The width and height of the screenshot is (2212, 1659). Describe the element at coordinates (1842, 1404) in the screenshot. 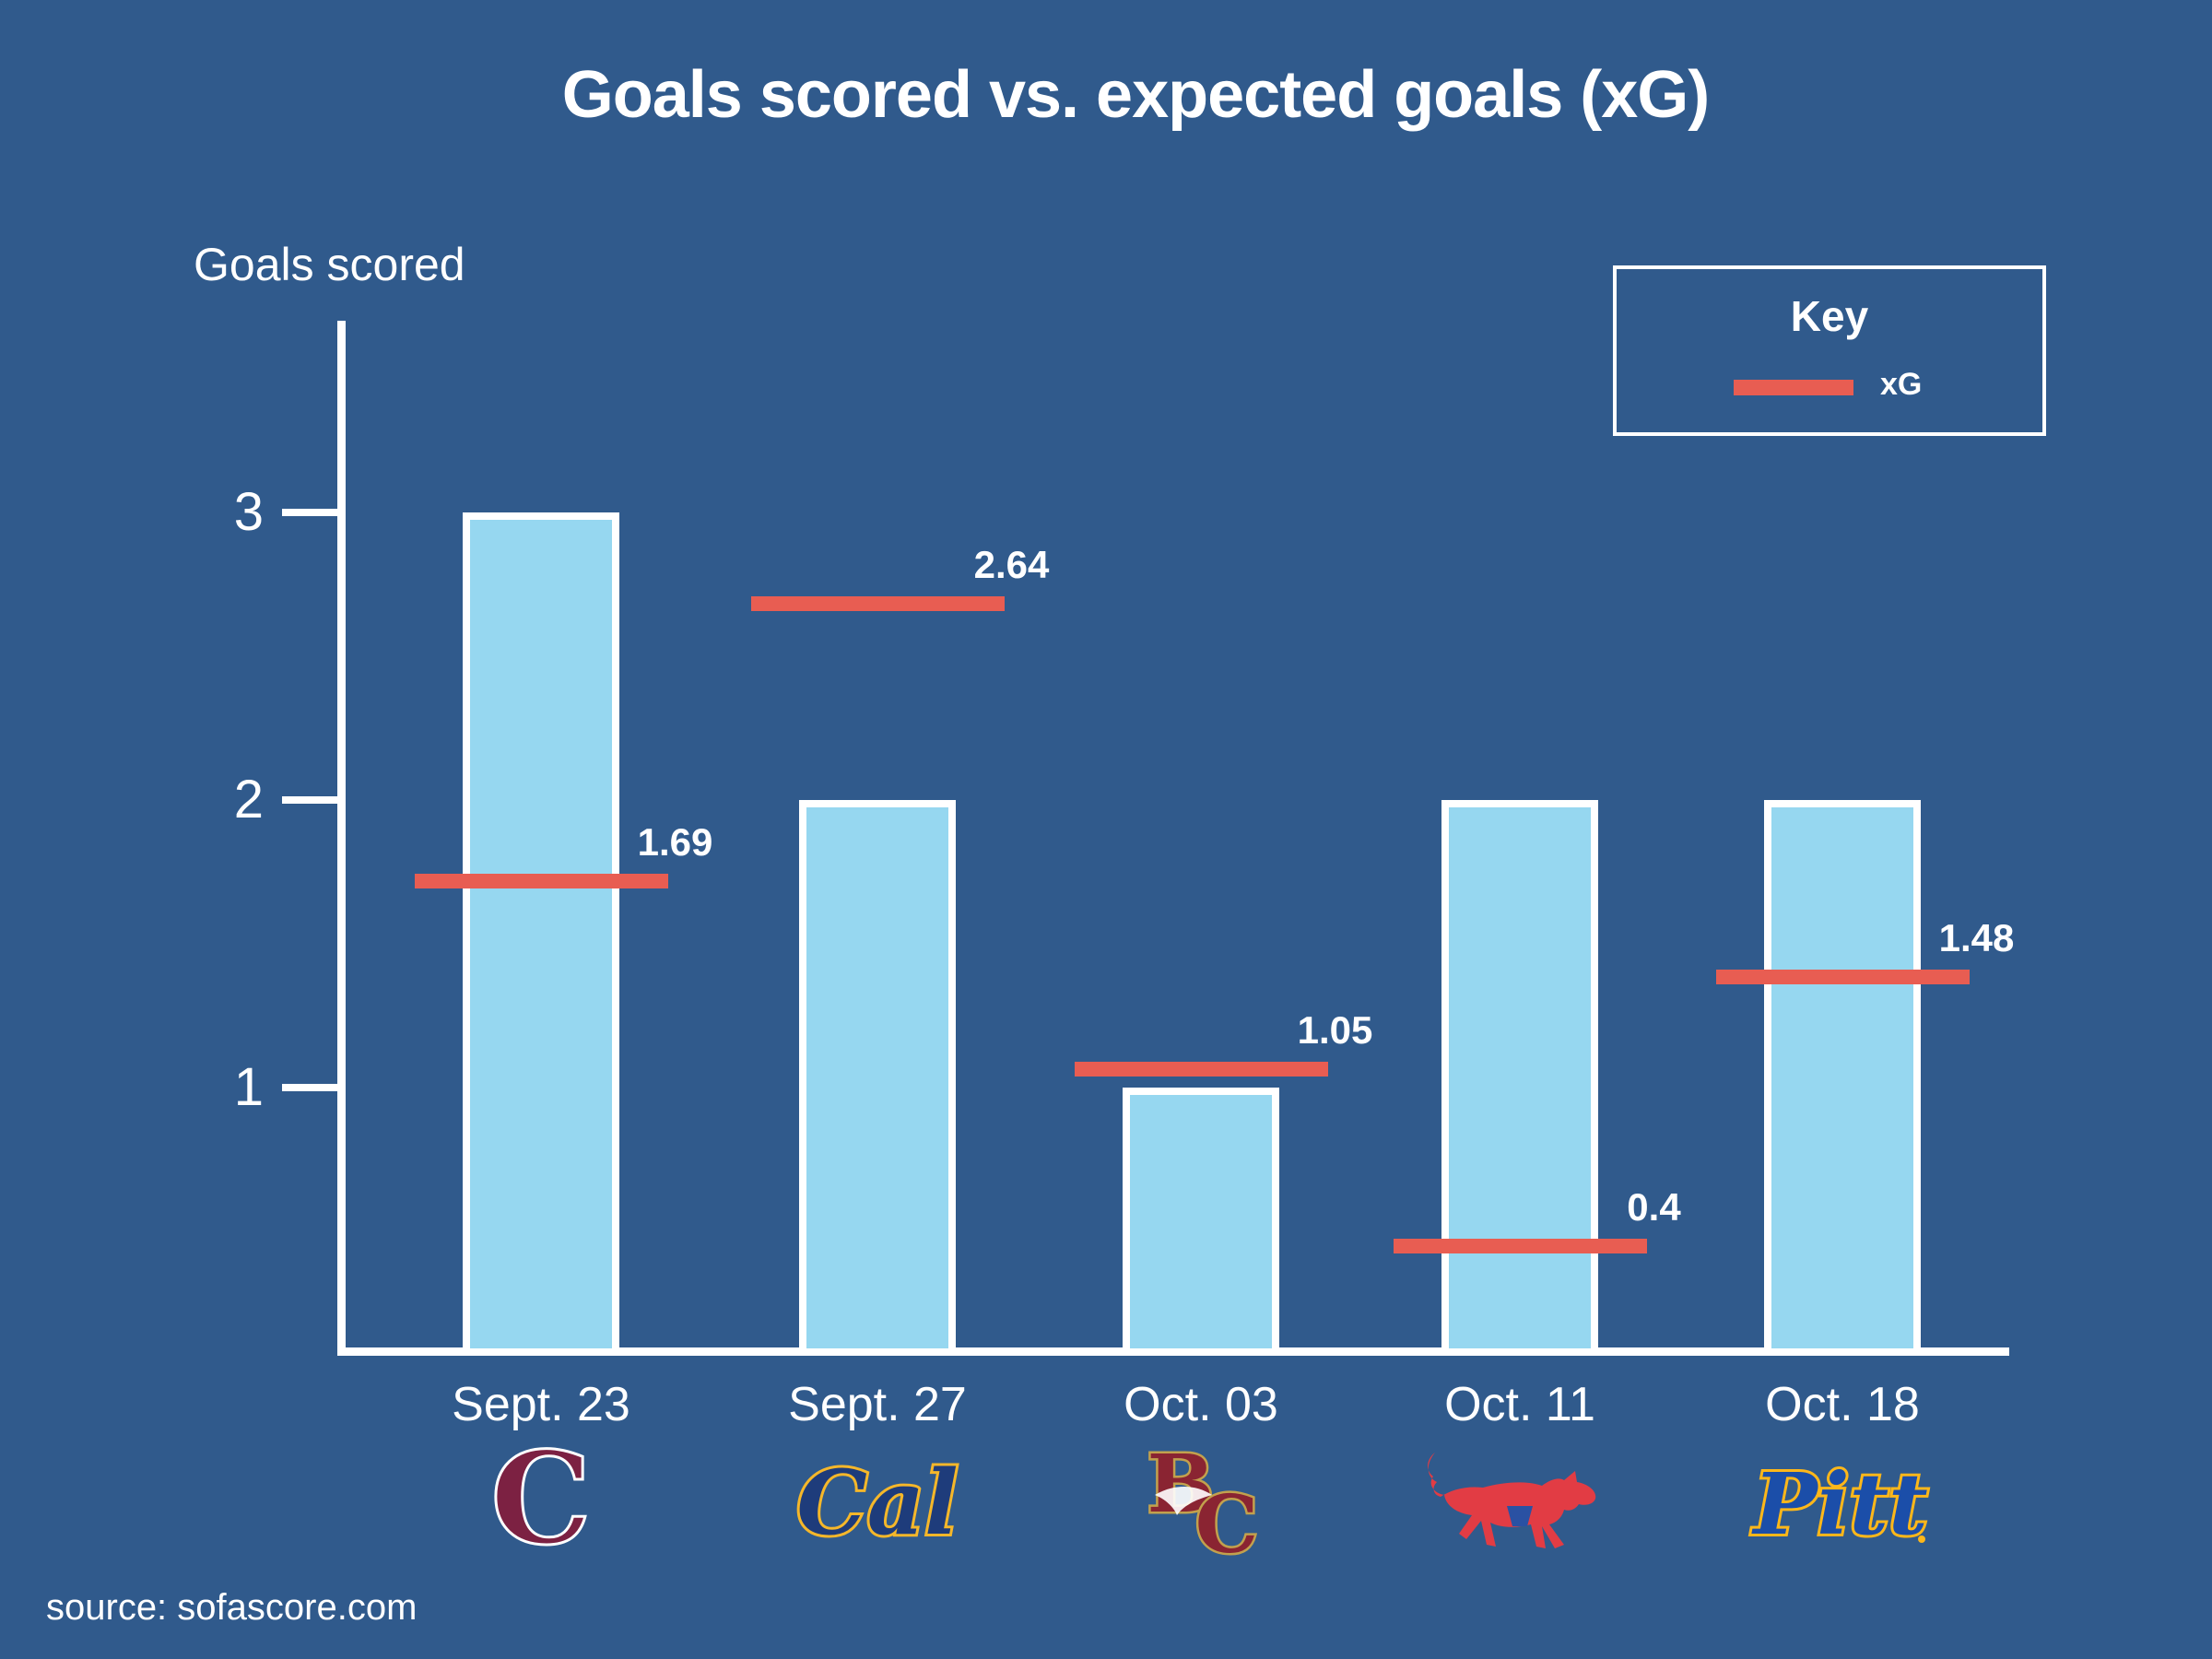

I see `x-axis-label-5: Oct. 18` at that location.